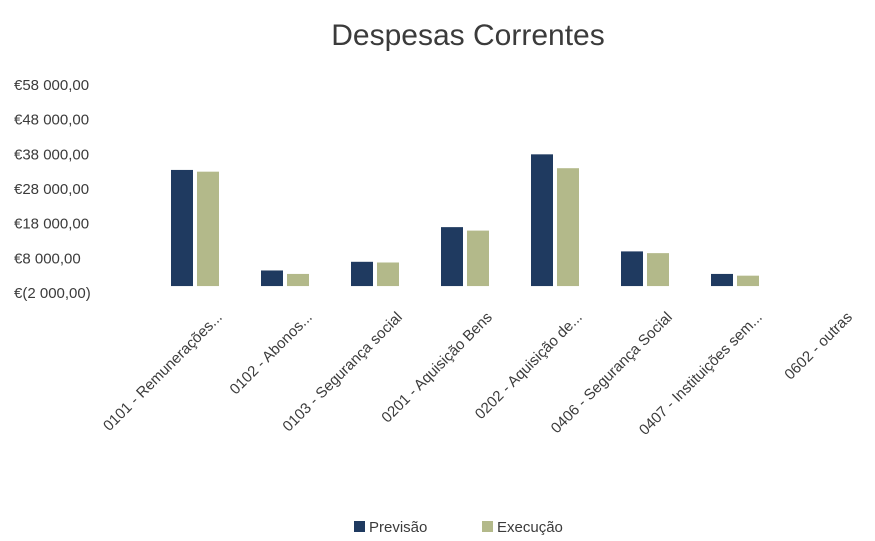 Image resolution: width=875 pixels, height=541 pixels. What do you see at coordinates (818, 346) in the screenshot?
I see `x-tick-label: 0602 - outras` at bounding box center [818, 346].